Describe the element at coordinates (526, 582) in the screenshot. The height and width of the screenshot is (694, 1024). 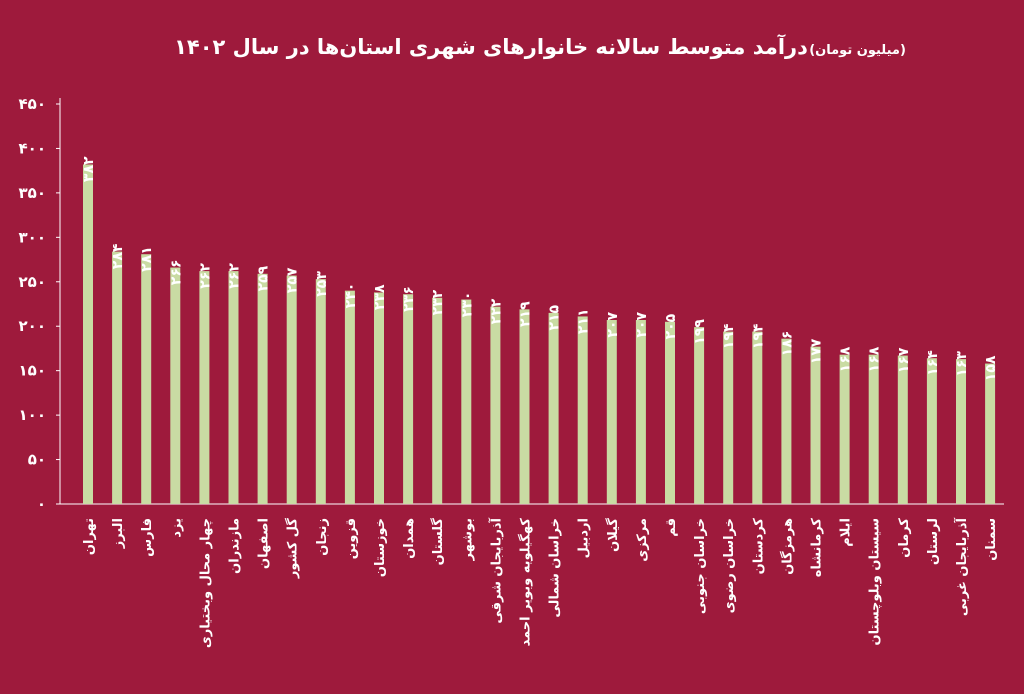
I see `x-tick-label: کهگیلویه وبویر احمد` at that location.